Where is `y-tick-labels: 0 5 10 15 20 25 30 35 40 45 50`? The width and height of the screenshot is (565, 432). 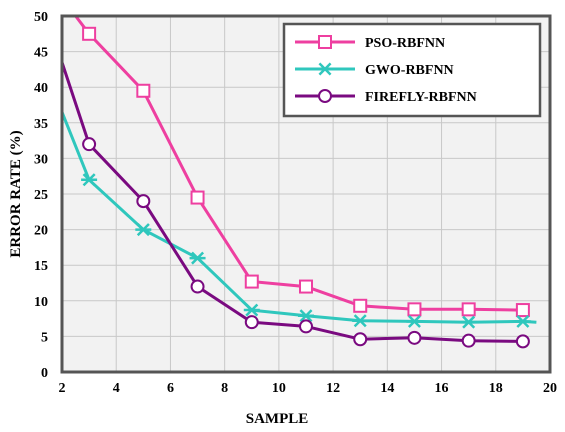
y-tick-labels: 0 5 10 15 20 25 30 35 40 45 50 is located at coordinates (41, 195).